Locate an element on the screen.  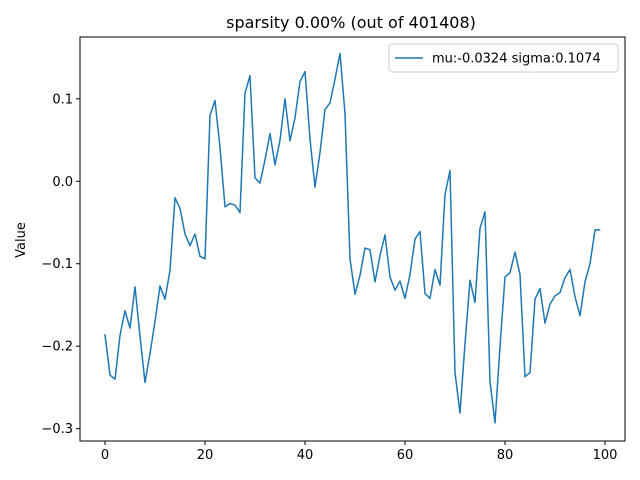
y-tick-label: −0.3 is located at coordinates (57, 429).